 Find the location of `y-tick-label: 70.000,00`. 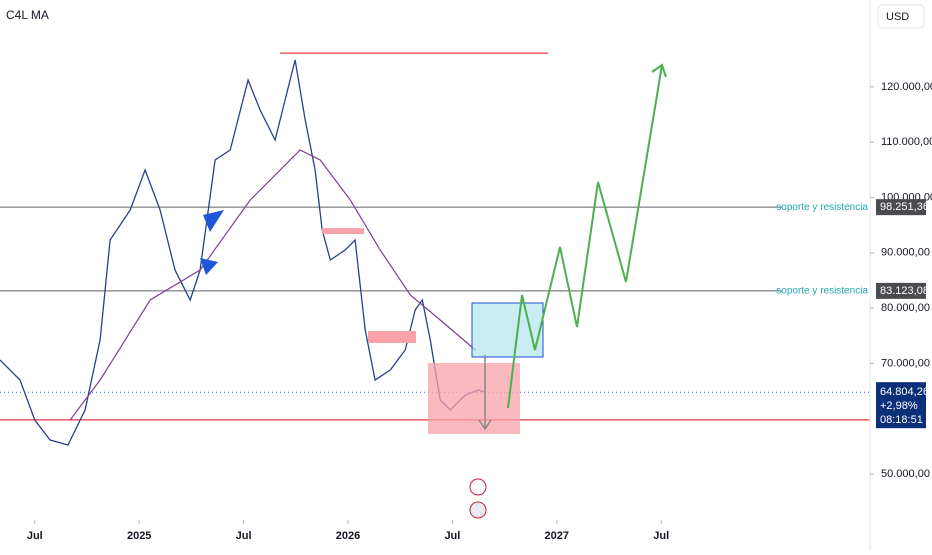

y-tick-label: 70.000,00 is located at coordinates (905, 363).